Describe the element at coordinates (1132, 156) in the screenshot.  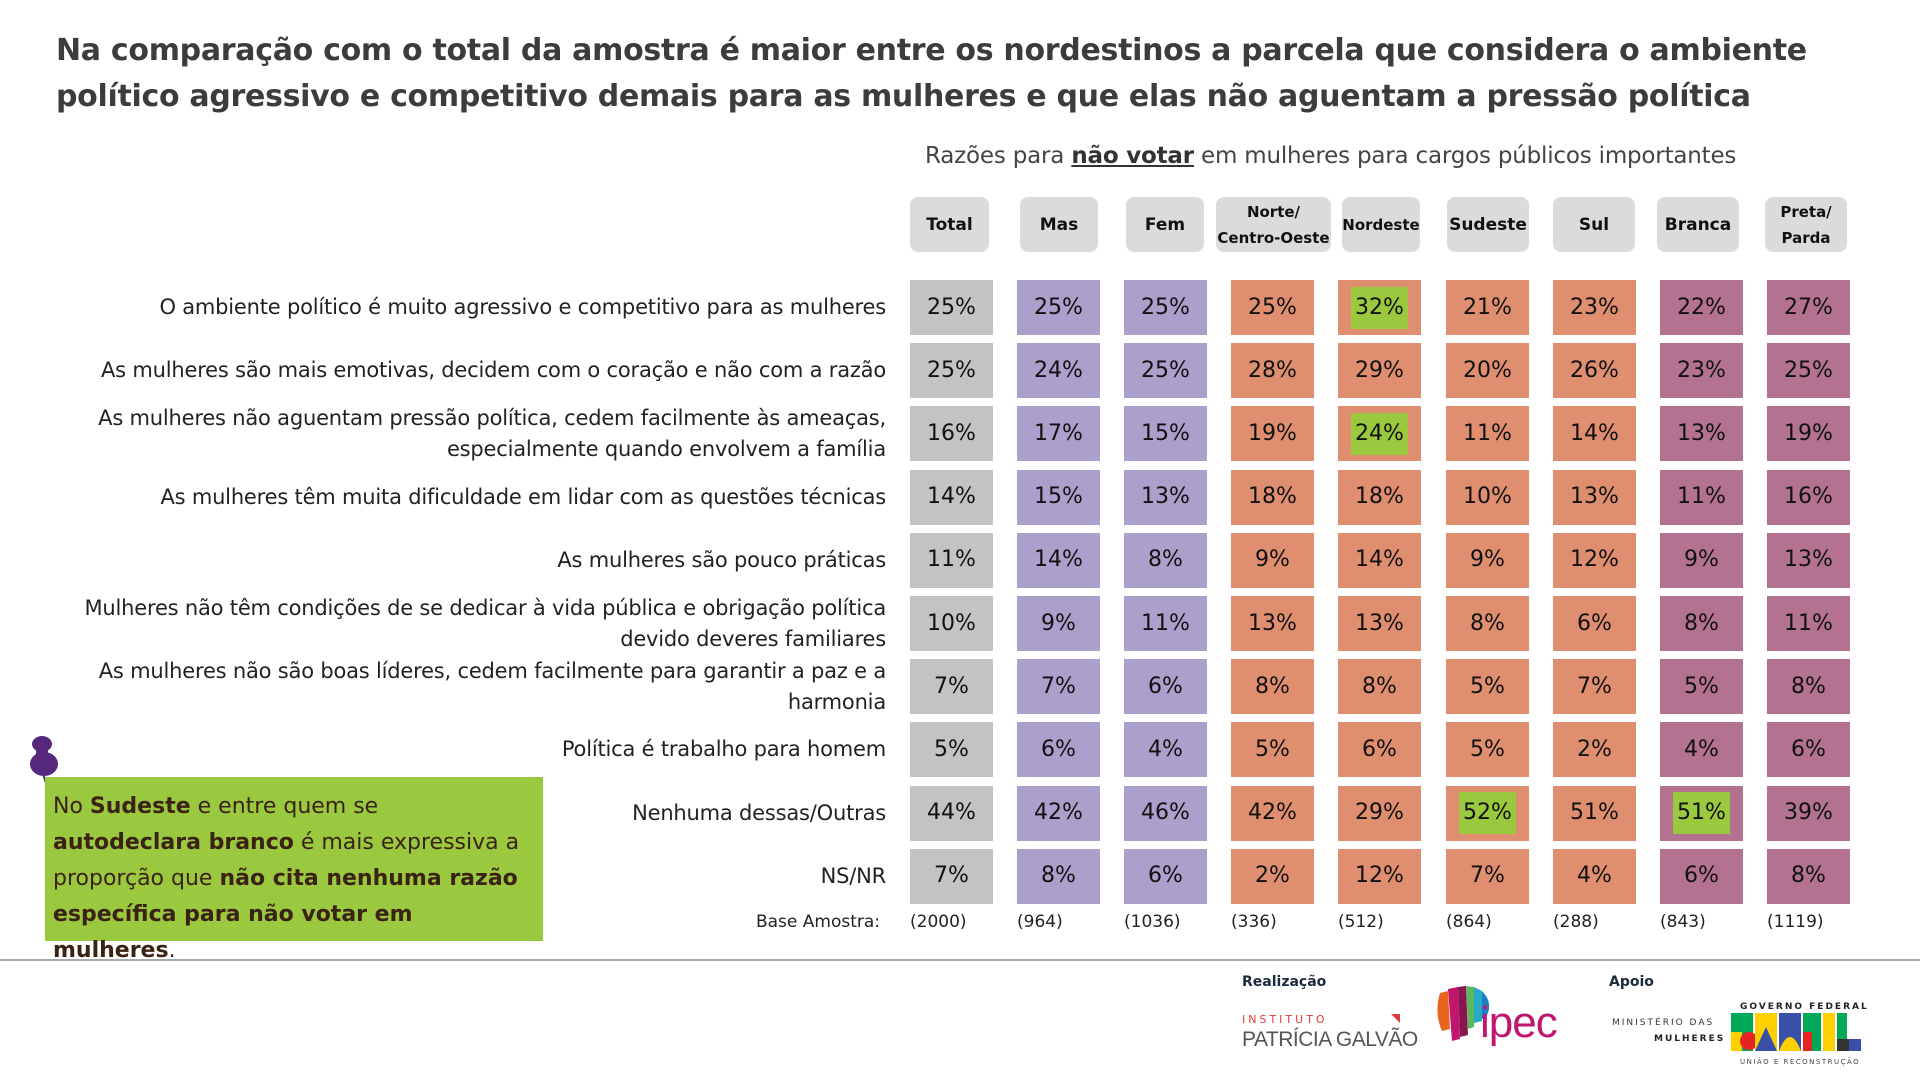
I see `subtitle-emphasis: não votar` at that location.